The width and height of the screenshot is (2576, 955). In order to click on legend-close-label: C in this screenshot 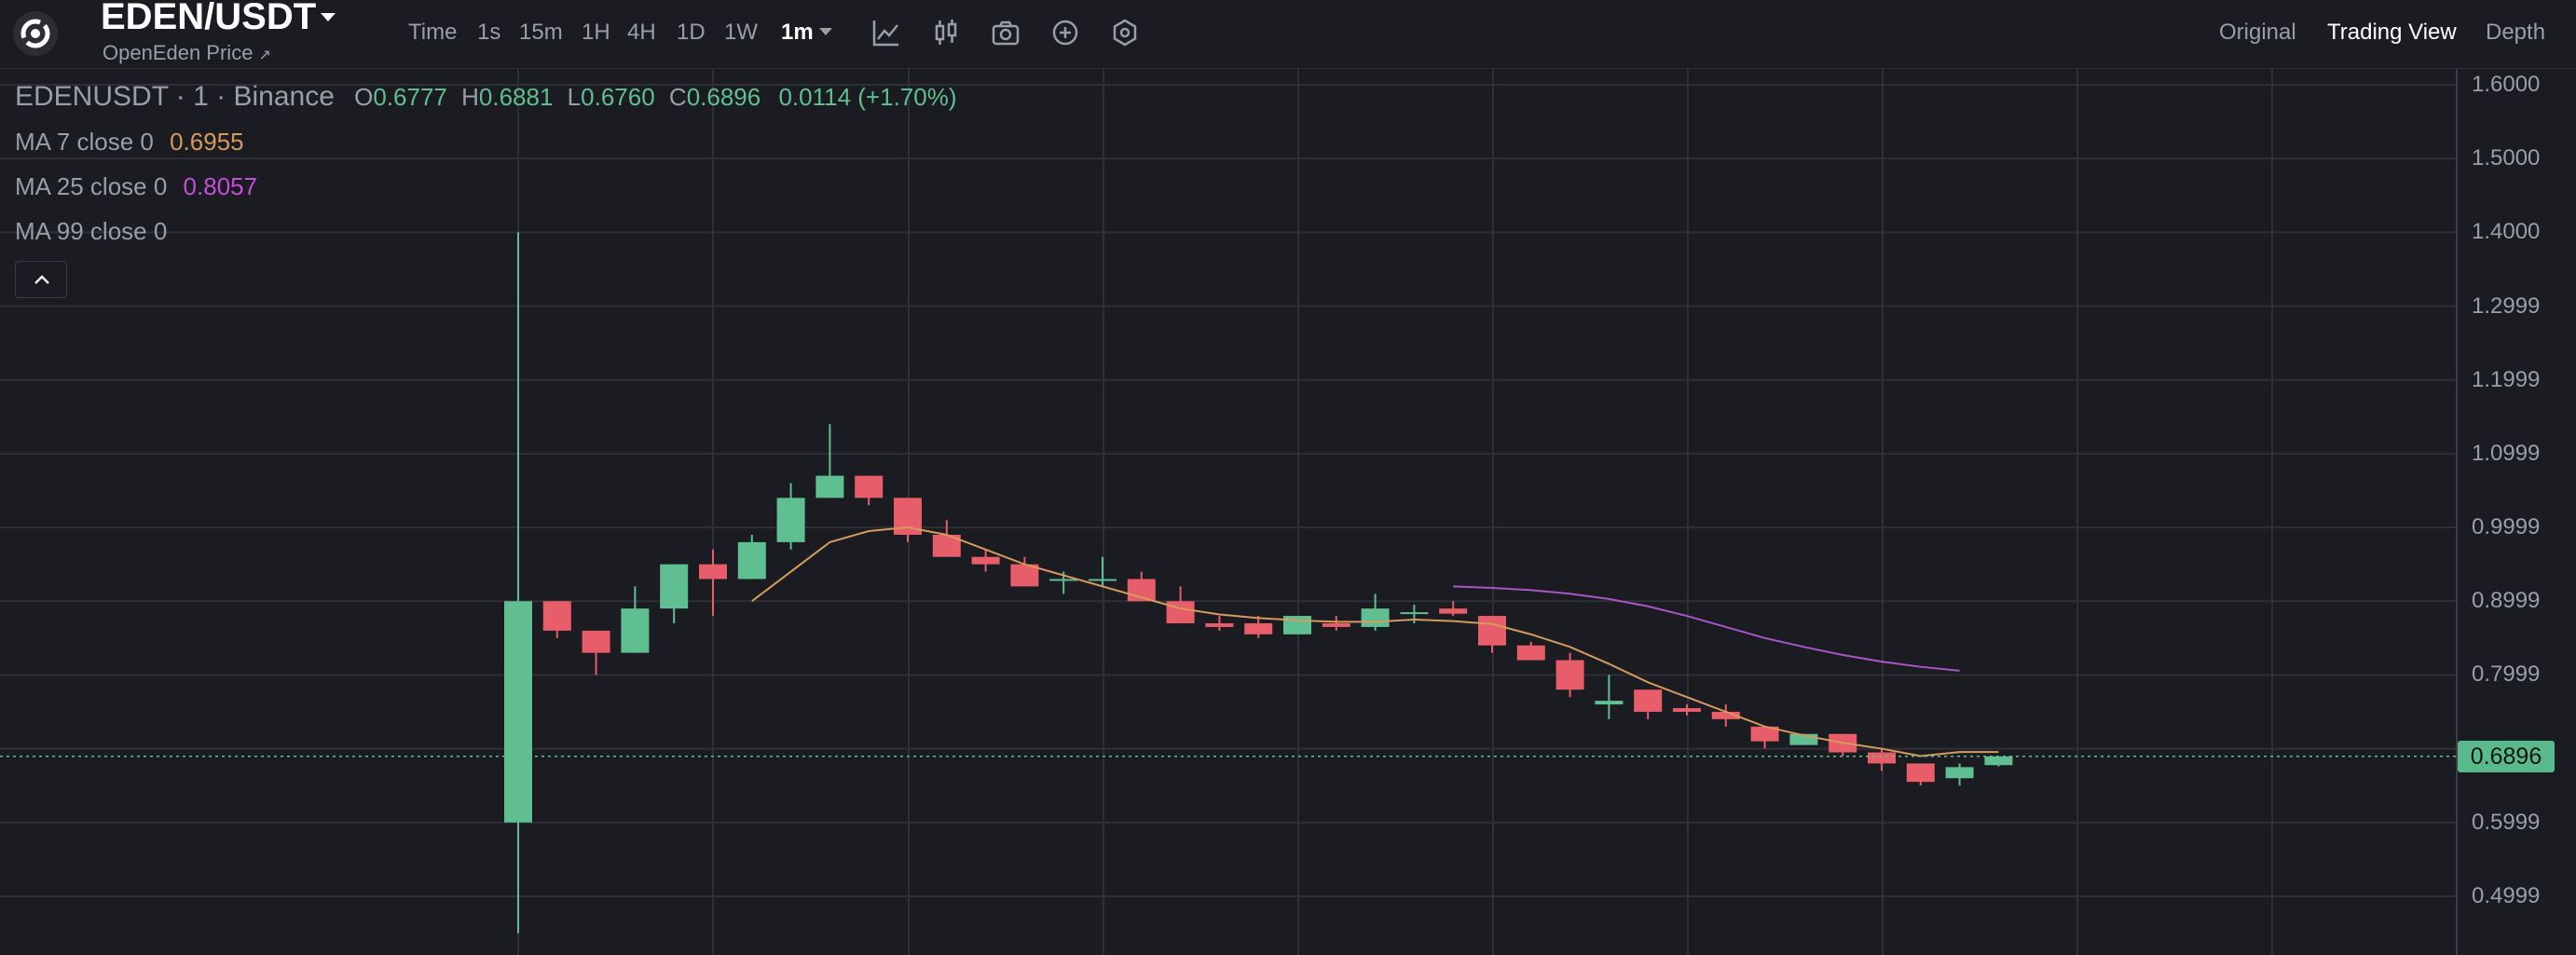, I will do `click(677, 97)`.